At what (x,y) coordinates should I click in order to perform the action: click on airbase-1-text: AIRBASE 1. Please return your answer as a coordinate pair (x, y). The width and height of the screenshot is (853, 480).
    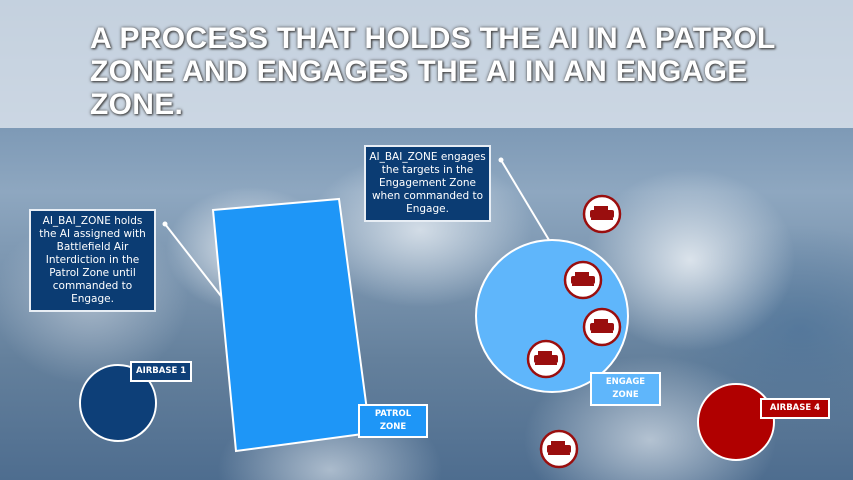
    Looking at the image, I should click on (161, 371).